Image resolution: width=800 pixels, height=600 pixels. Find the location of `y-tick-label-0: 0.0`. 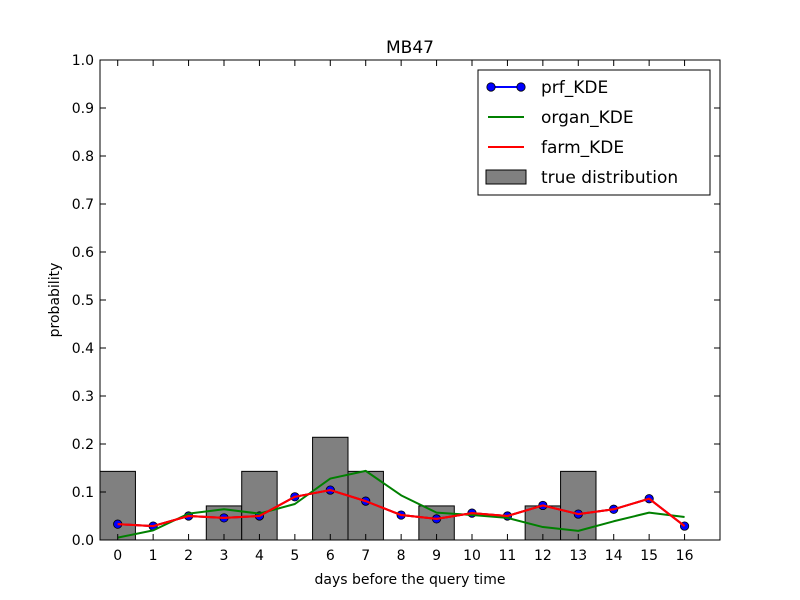

y-tick-label-0: 0.0 is located at coordinates (83, 541).